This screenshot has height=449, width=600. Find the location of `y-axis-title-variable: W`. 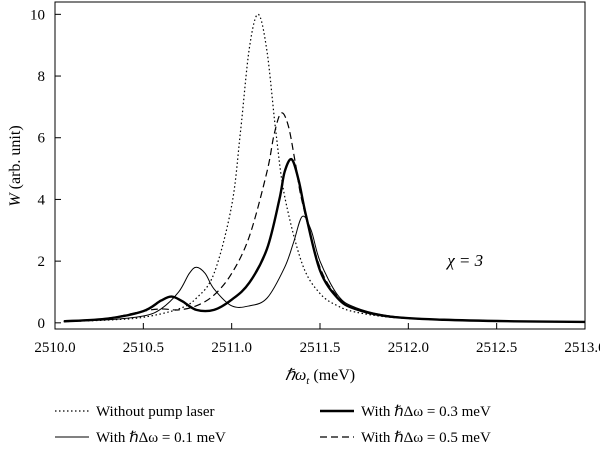

y-axis-title-variable: W is located at coordinates (15, 199).